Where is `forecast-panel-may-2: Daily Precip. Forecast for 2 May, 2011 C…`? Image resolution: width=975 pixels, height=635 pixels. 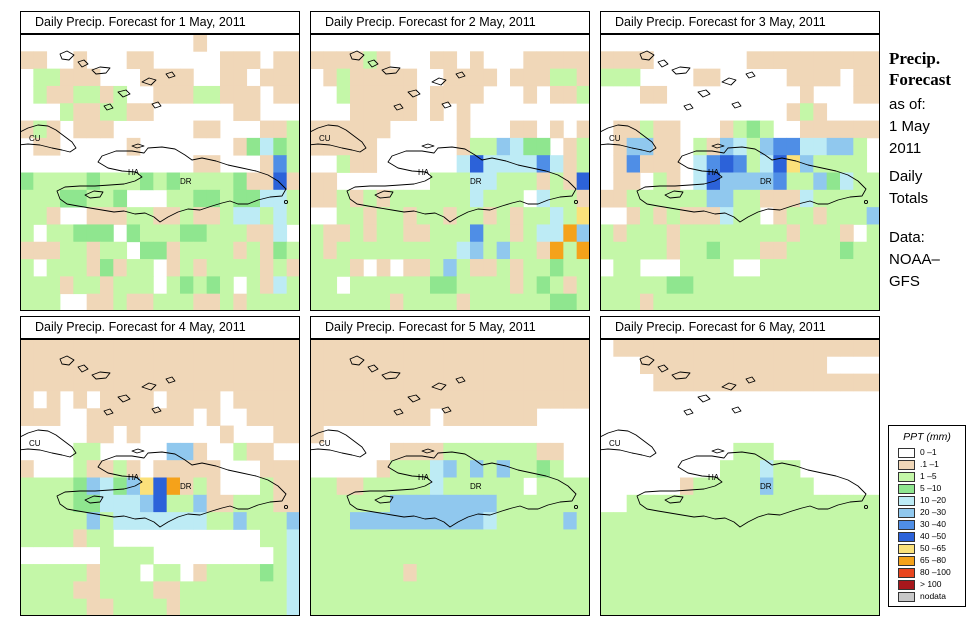 forecast-panel-may-2: Daily Precip. Forecast for 2 May, 2011 C… is located at coordinates (450, 161).